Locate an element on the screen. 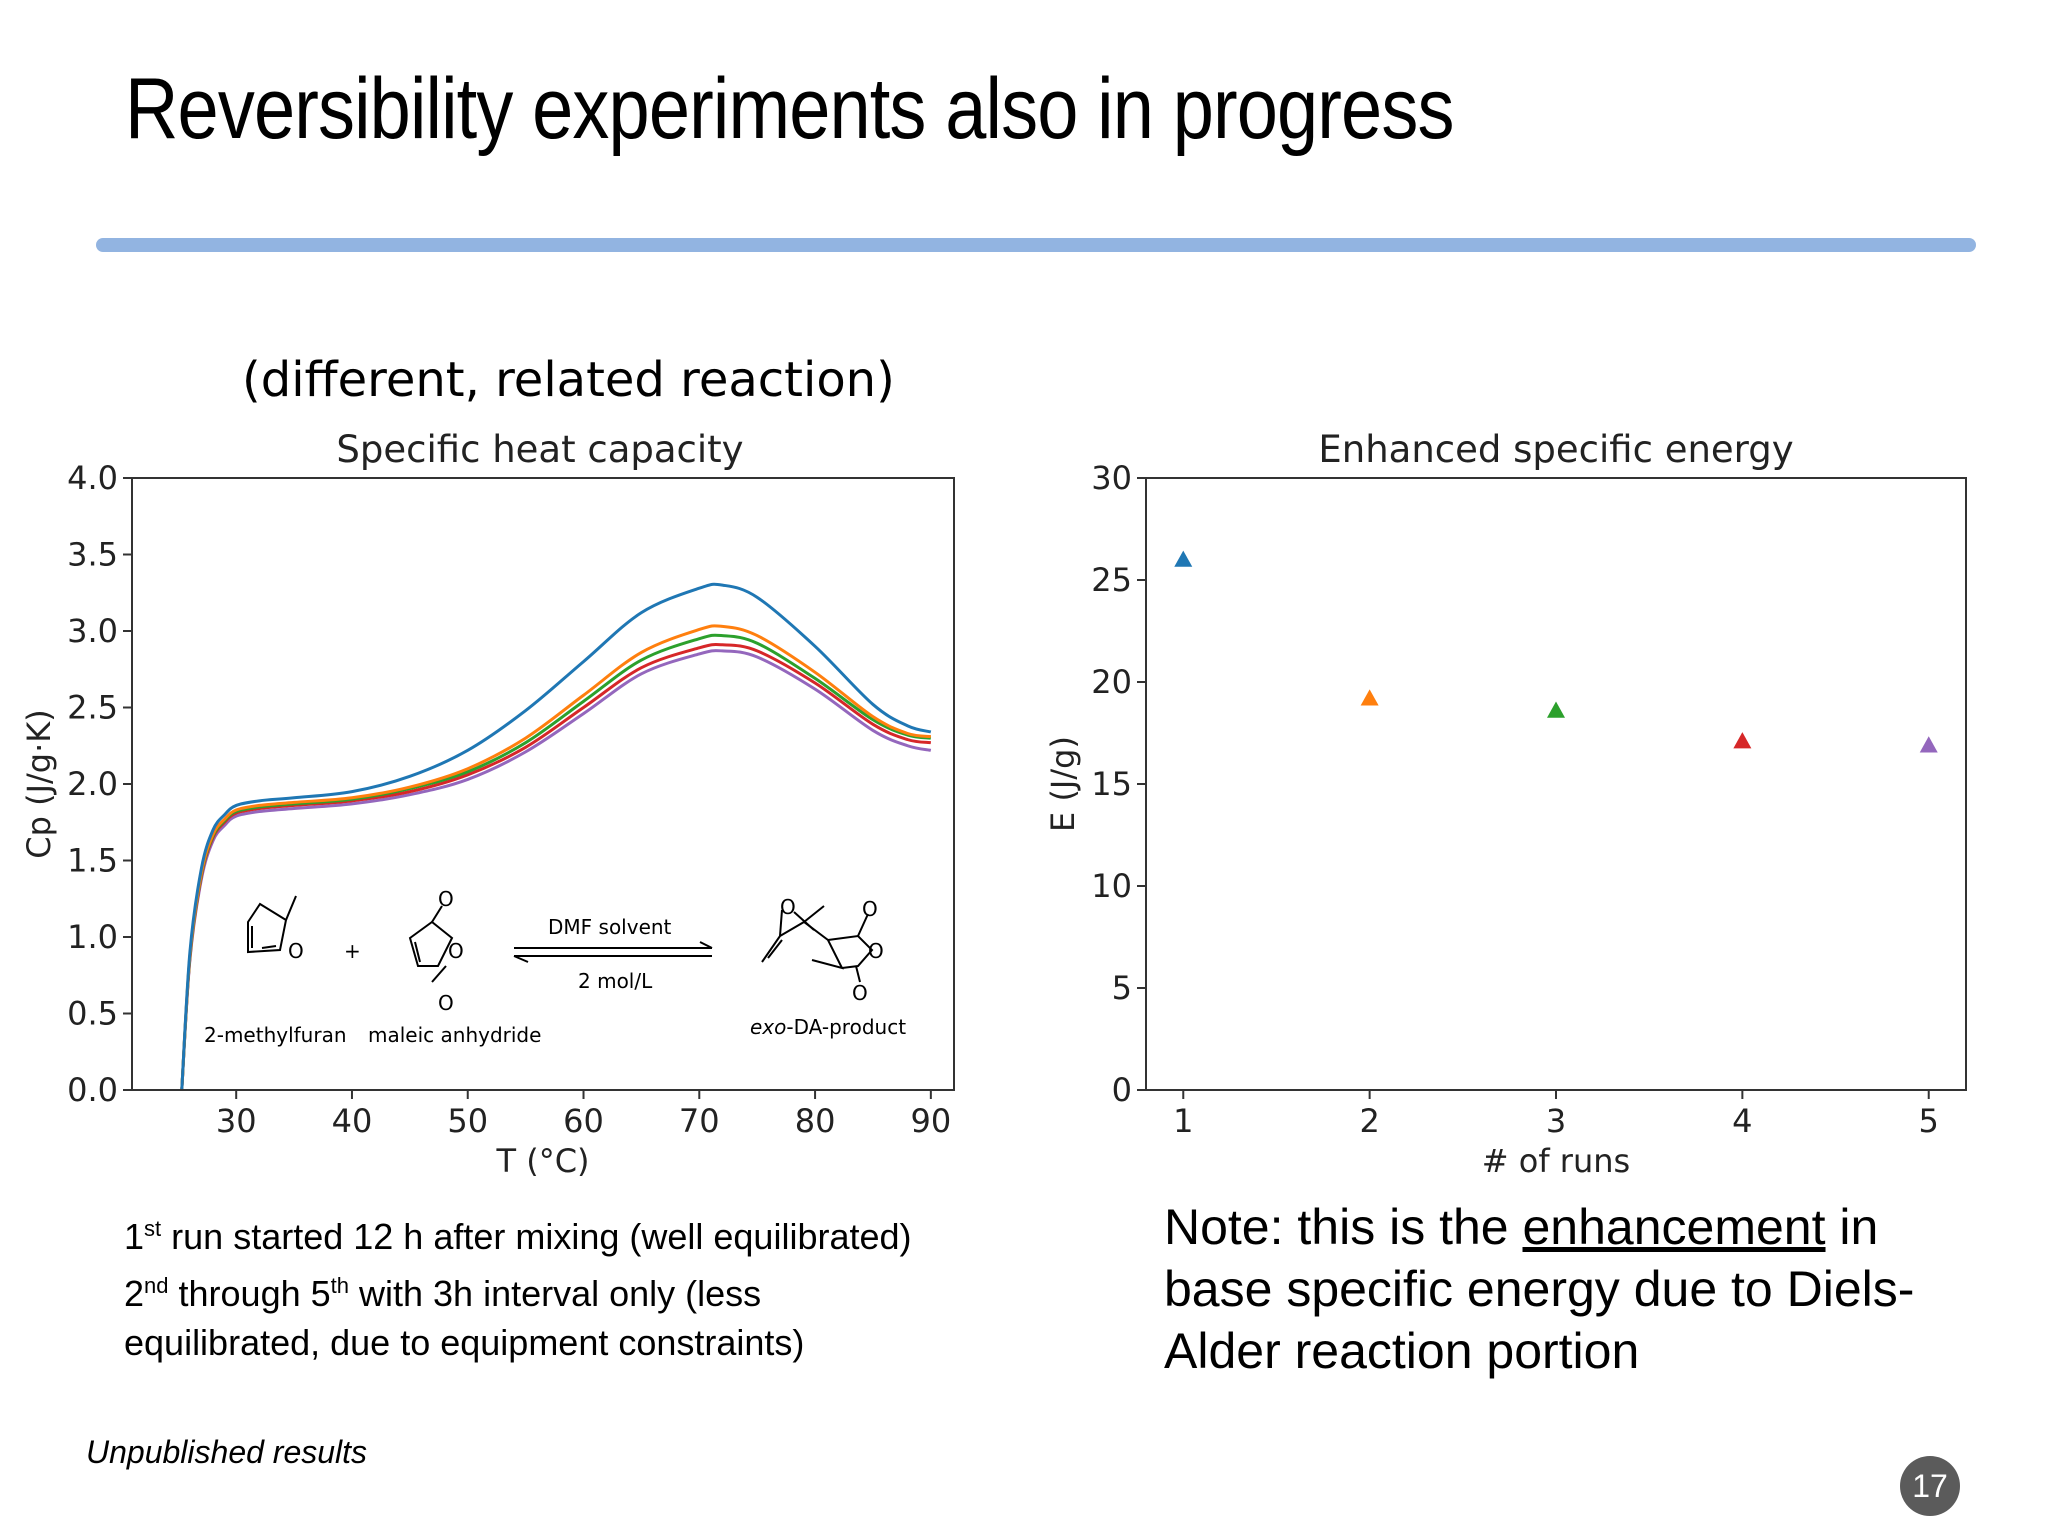 The width and height of the screenshot is (2048, 1536). chart1-xtick-label: 40 is located at coordinates (352, 1121).